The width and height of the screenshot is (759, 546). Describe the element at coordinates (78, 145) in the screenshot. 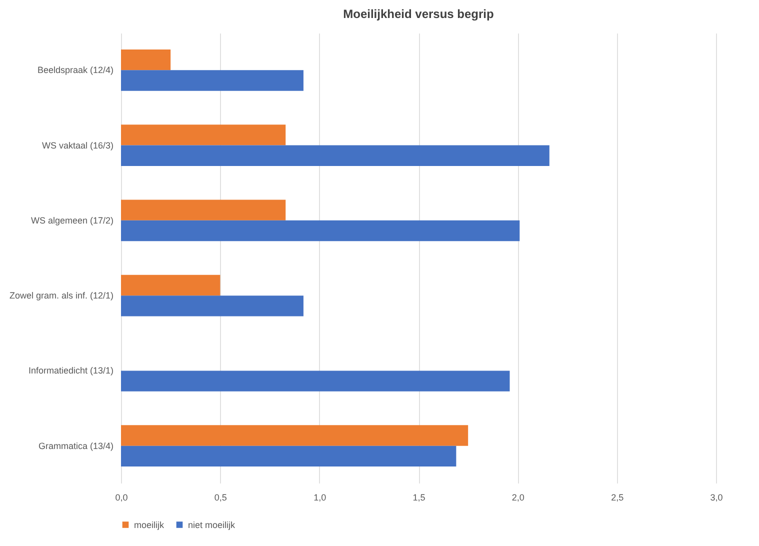

I see `y-tick-label: WS vaktaal (16/3)` at that location.